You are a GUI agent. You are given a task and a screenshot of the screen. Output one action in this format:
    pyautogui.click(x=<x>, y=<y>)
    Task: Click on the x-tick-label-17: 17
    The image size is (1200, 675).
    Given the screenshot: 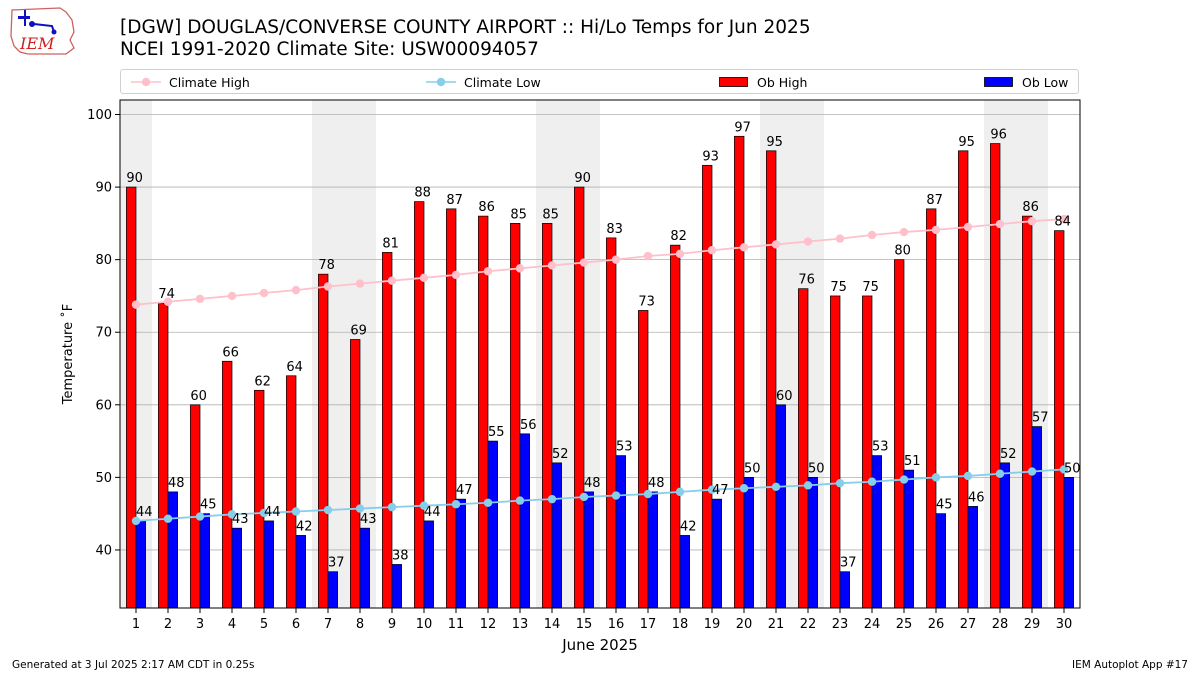 What is the action you would take?
    pyautogui.click(x=648, y=624)
    